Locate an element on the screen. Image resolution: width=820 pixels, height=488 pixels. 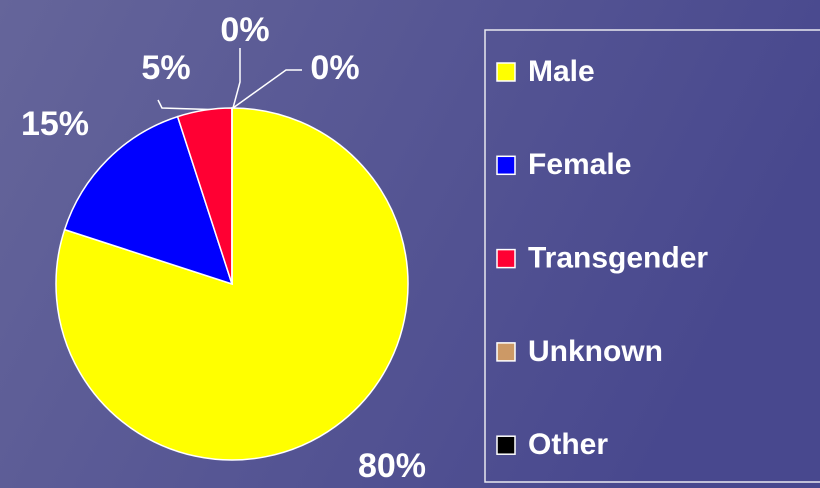
pie-slice is located at coordinates (148, 200).